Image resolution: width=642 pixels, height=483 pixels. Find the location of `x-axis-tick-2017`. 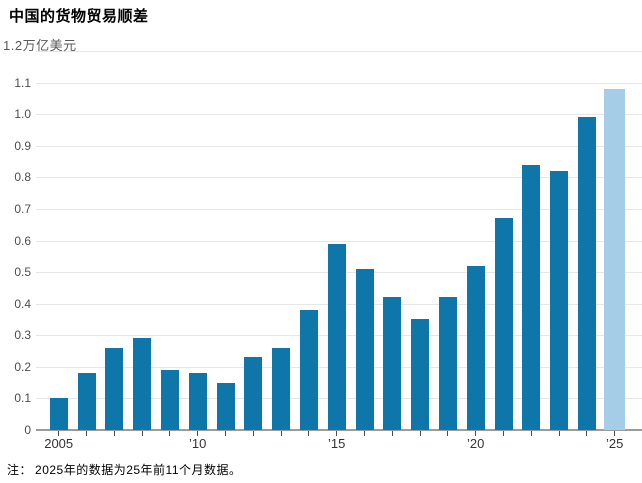

x-axis-tick-2017 is located at coordinates (392, 433).